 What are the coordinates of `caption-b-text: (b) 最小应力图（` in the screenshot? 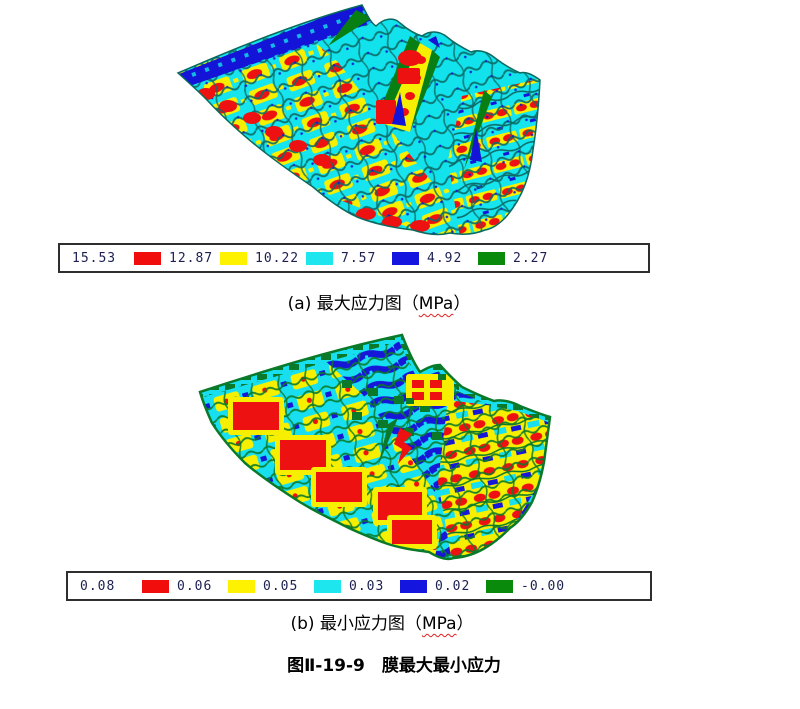 It's located at (356, 624).